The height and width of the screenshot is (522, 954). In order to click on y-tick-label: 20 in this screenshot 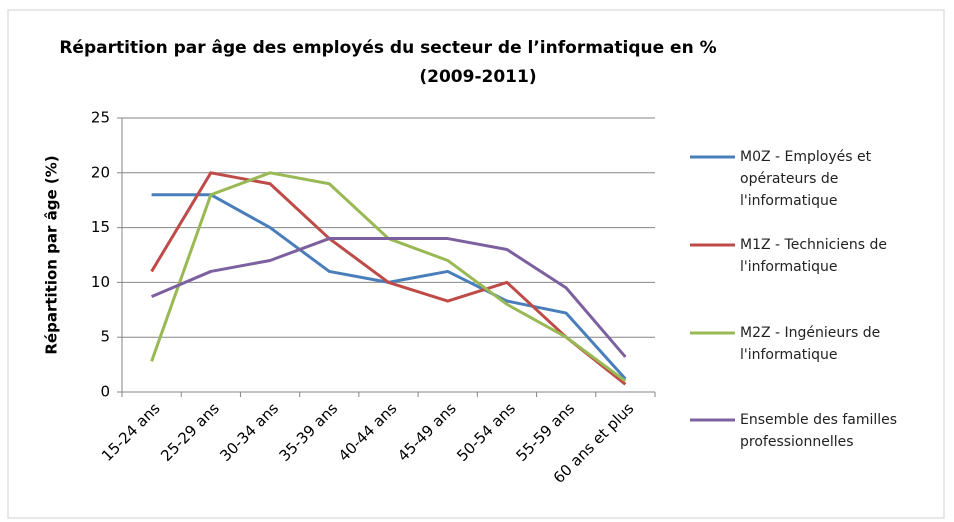, I will do `click(100, 172)`.